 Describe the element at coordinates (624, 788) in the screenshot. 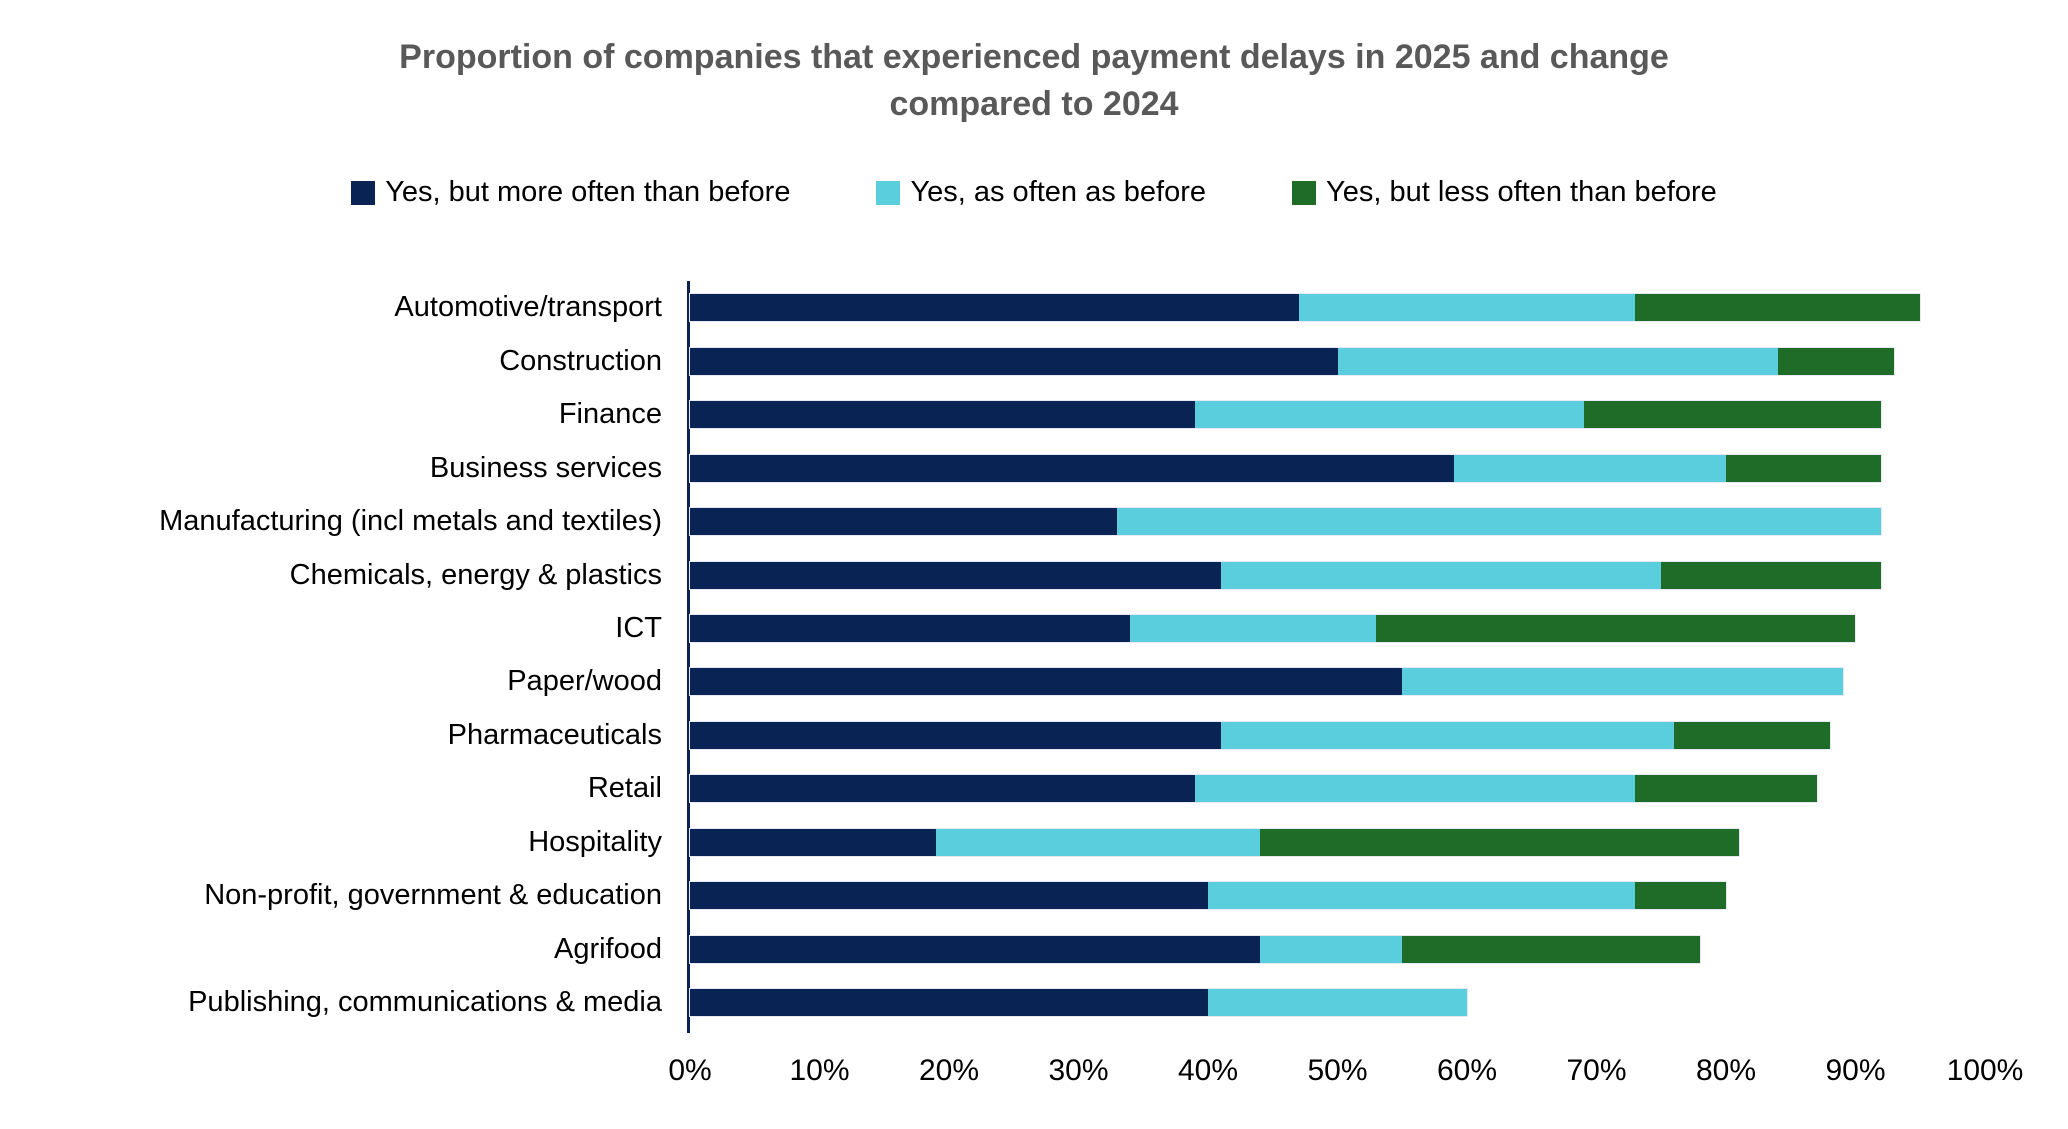

I see `category-label: Retail` at that location.